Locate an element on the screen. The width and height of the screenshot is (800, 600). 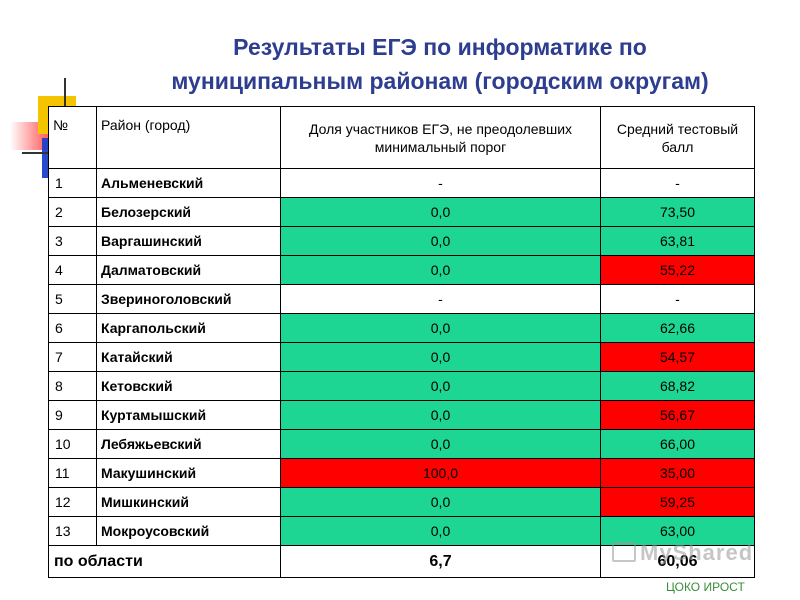
header-district: Район (город) is located at coordinates (188, 137).